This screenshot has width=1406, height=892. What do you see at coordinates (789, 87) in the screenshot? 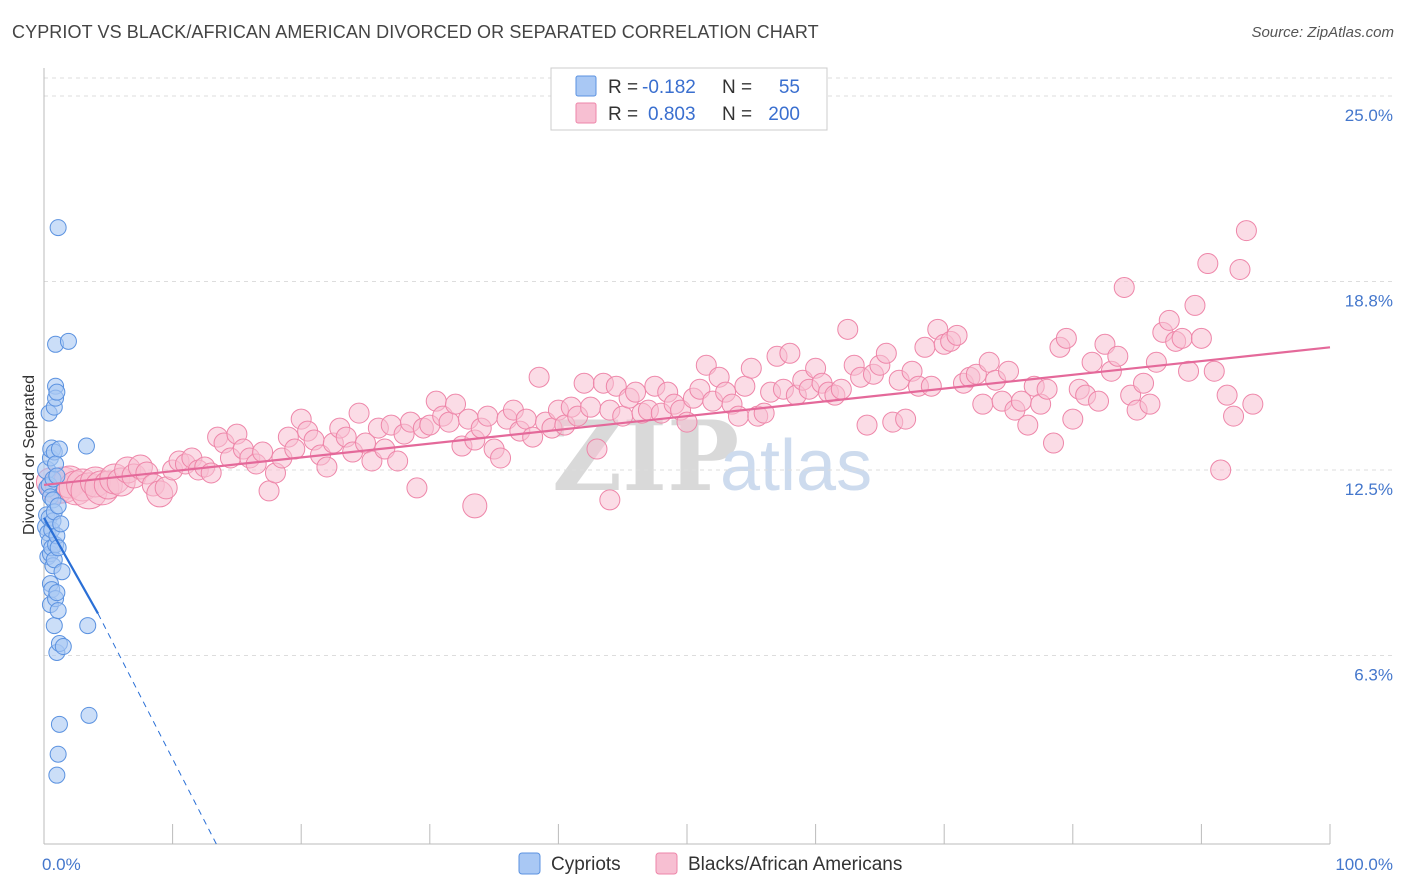
I see `legend-n-value-1: 55` at bounding box center [789, 87].